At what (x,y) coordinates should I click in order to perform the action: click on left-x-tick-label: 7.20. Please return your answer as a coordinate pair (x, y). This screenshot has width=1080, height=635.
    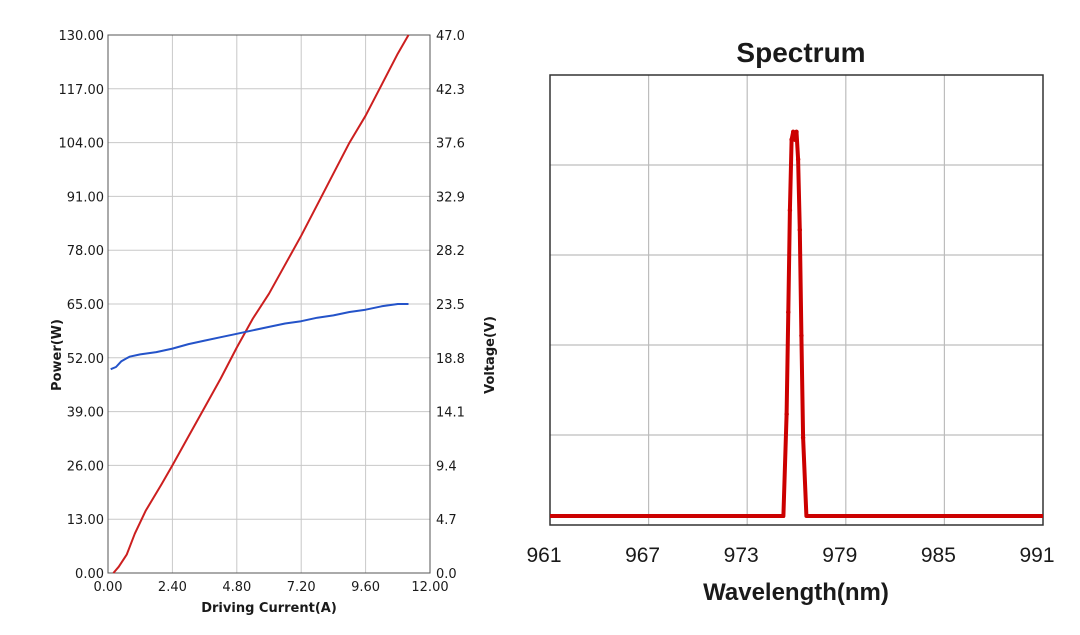
    Looking at the image, I should click on (301, 587).